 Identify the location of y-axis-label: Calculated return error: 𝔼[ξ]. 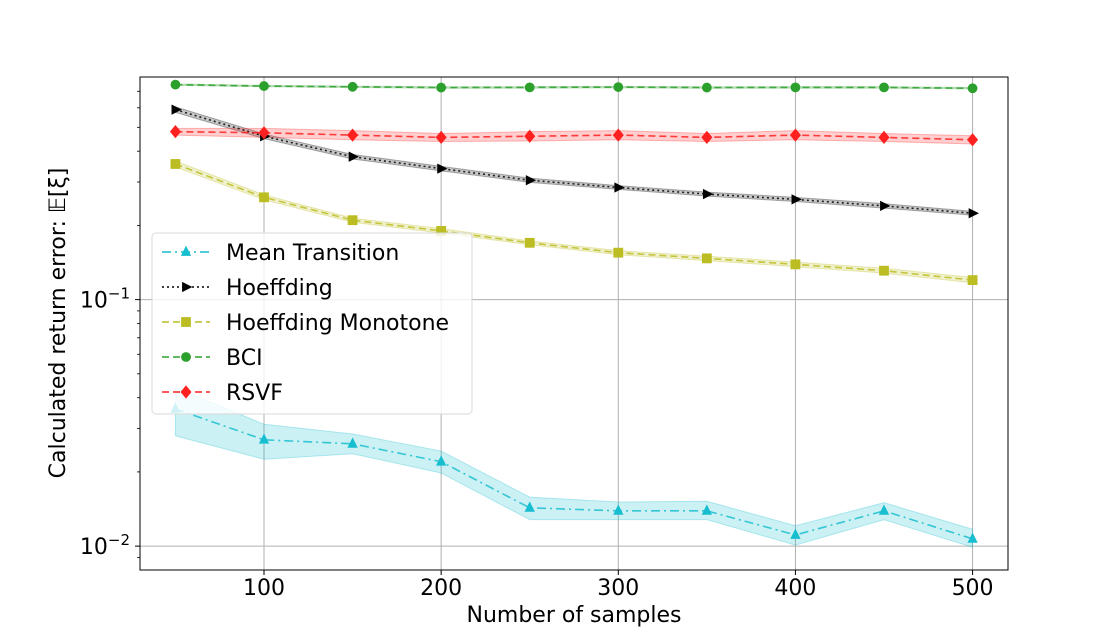
(58, 323).